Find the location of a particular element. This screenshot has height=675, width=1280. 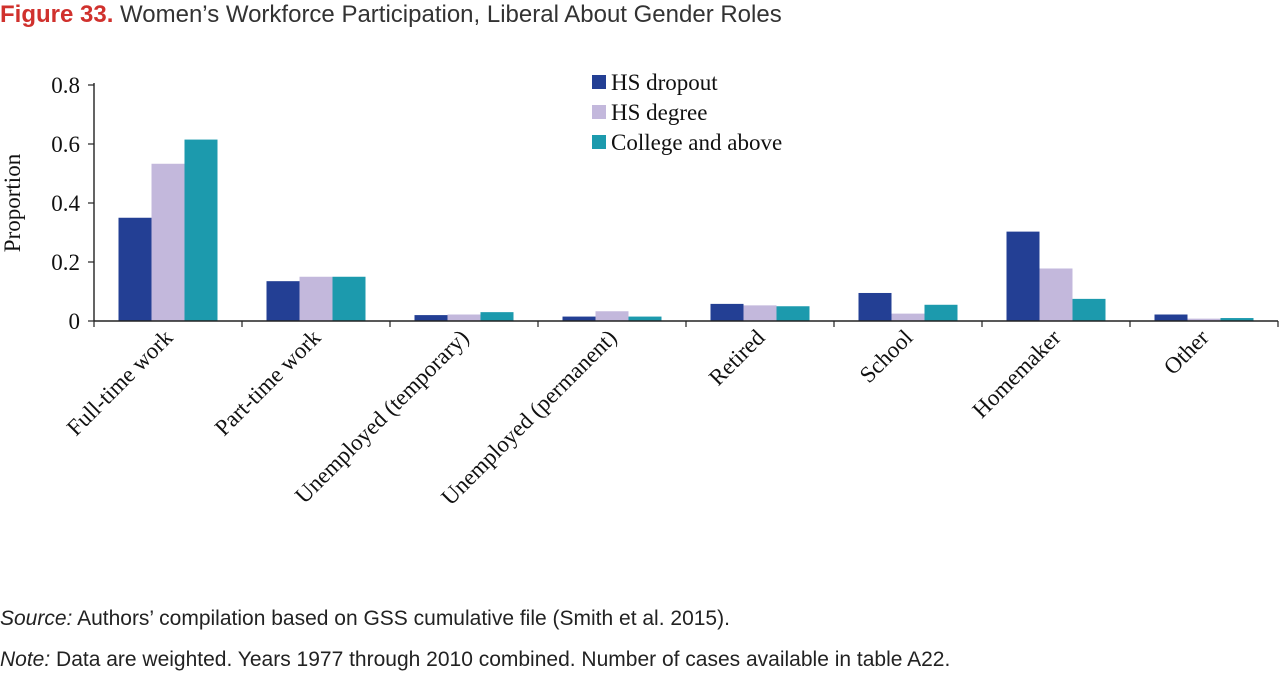

legend: HS dropout HS degree College and above is located at coordinates (687, 112).